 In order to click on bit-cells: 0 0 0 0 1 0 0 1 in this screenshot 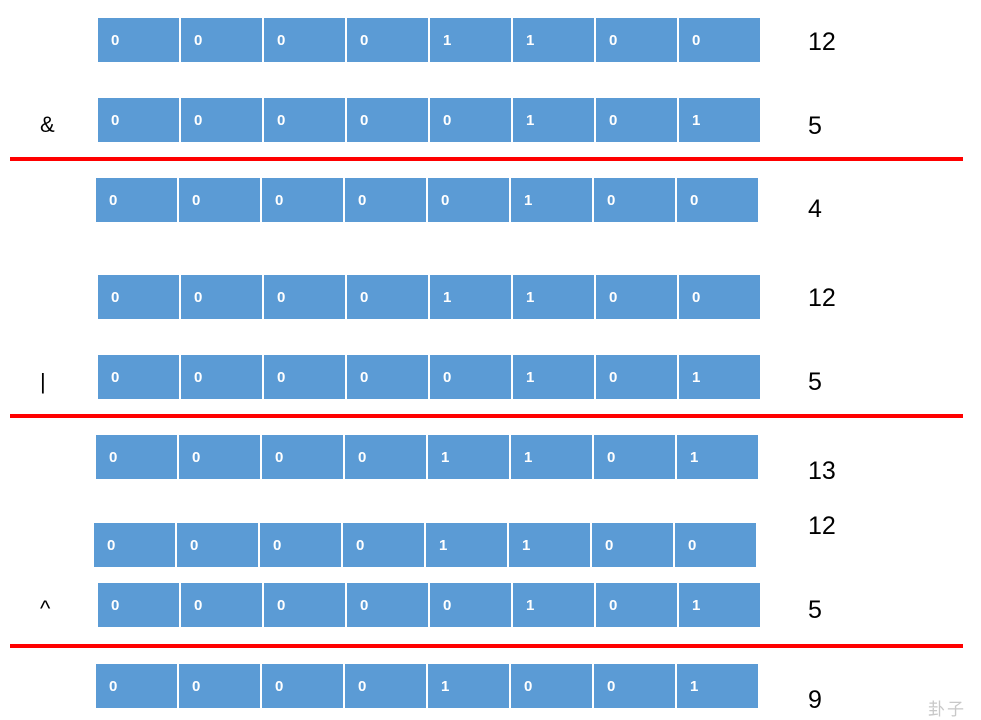, I will do `click(427, 686)`.